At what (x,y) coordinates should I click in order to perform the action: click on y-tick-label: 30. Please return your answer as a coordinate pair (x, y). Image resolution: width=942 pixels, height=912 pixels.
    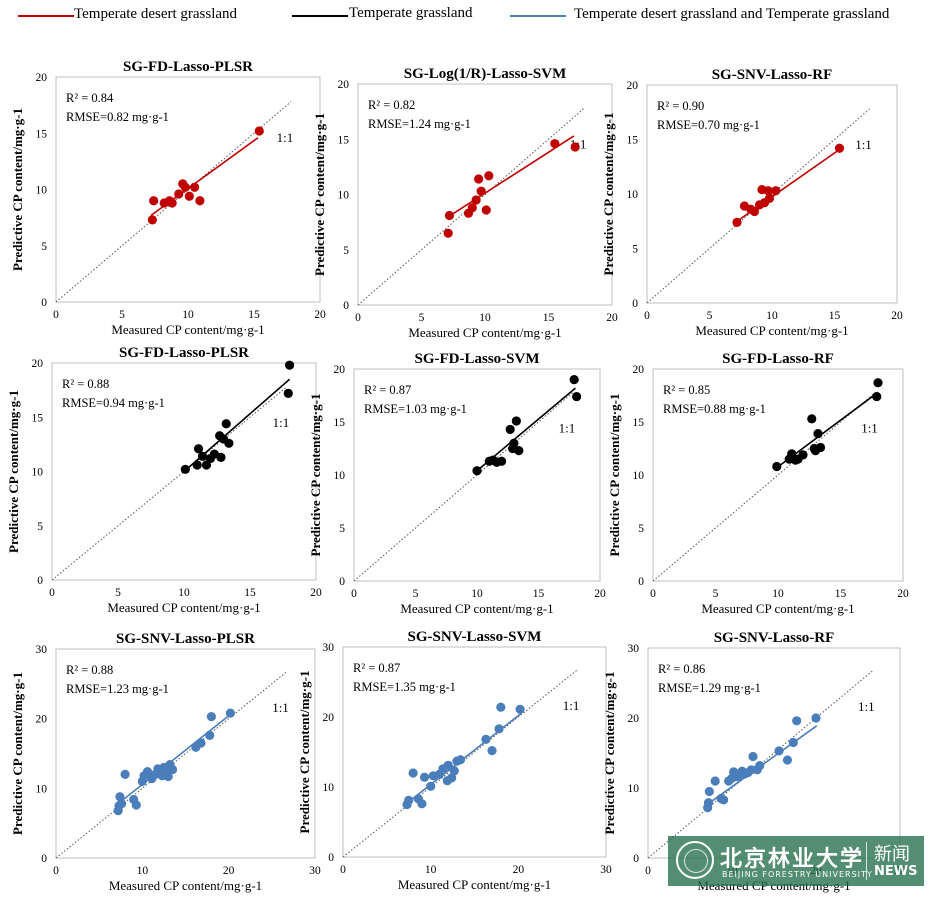
    Looking at the image, I should click on (329, 648).